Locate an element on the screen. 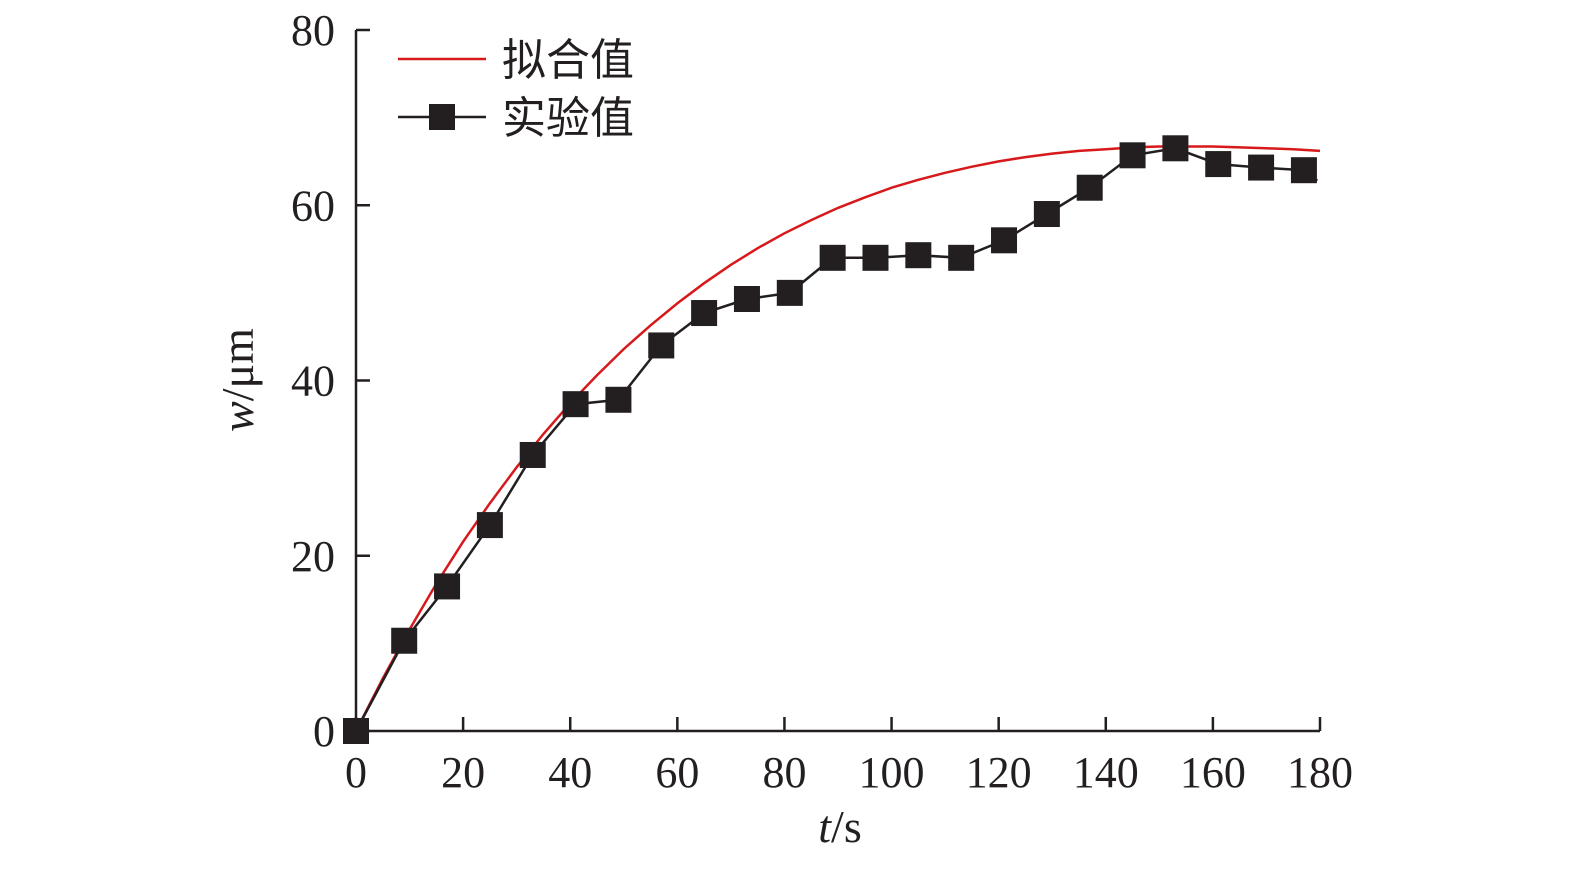 The image size is (1575, 875). x-tick-label: 180 is located at coordinates (1320, 772).